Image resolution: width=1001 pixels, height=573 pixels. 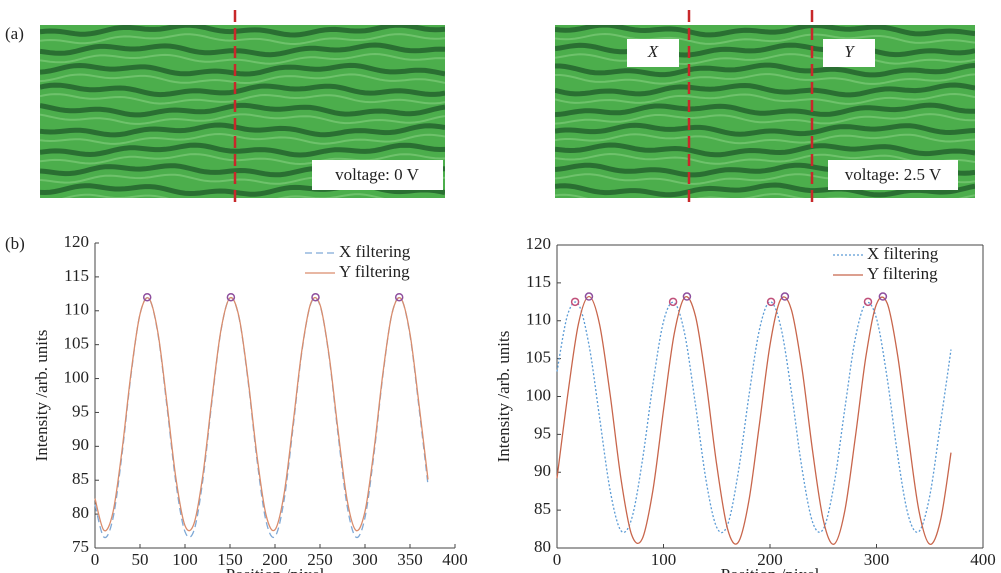 I want to click on y-tick-label: 75, so click(x=80, y=546).